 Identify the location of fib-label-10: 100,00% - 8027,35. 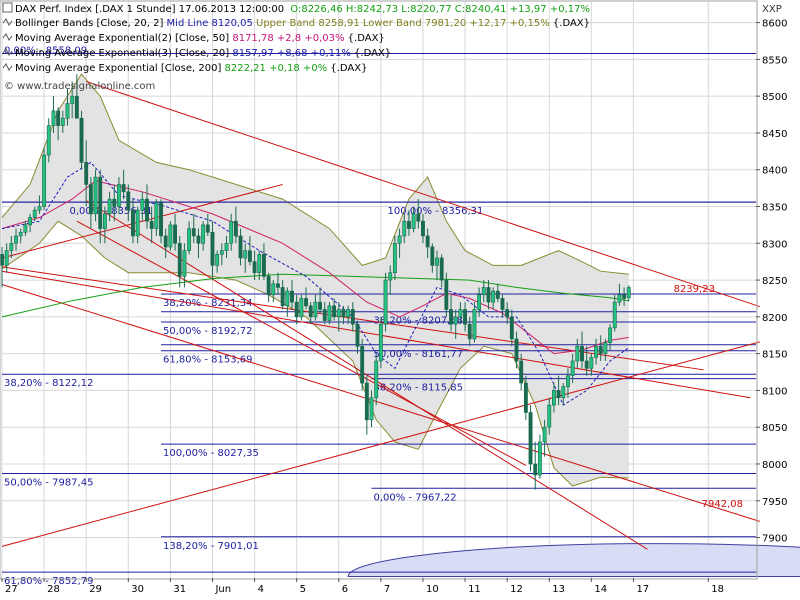
(211, 453).